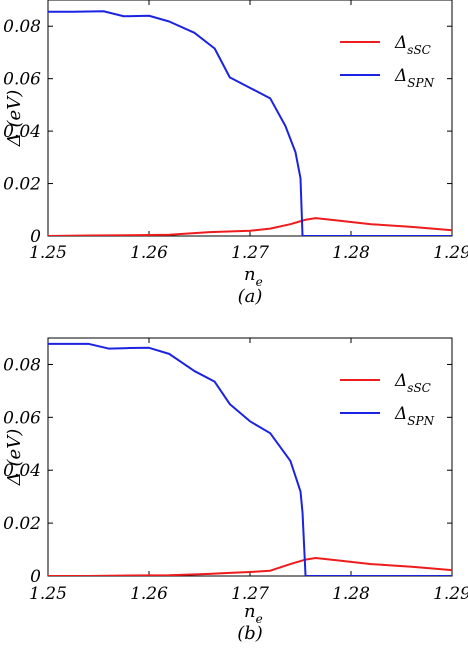 Image resolution: width=468 pixels, height=654 pixels. What do you see at coordinates (250, 633) in the screenshot?
I see `panel-label: (b)` at bounding box center [250, 633].